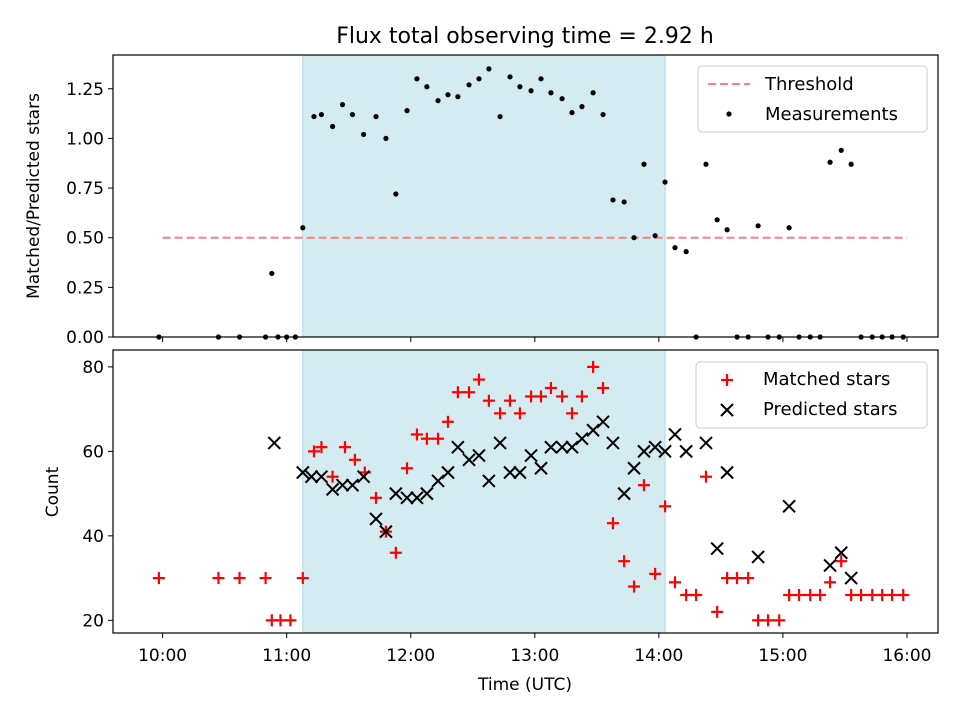 Image resolution: width=960 pixels, height=720 pixels. I want to click on top-legend-box, so click(812, 99).